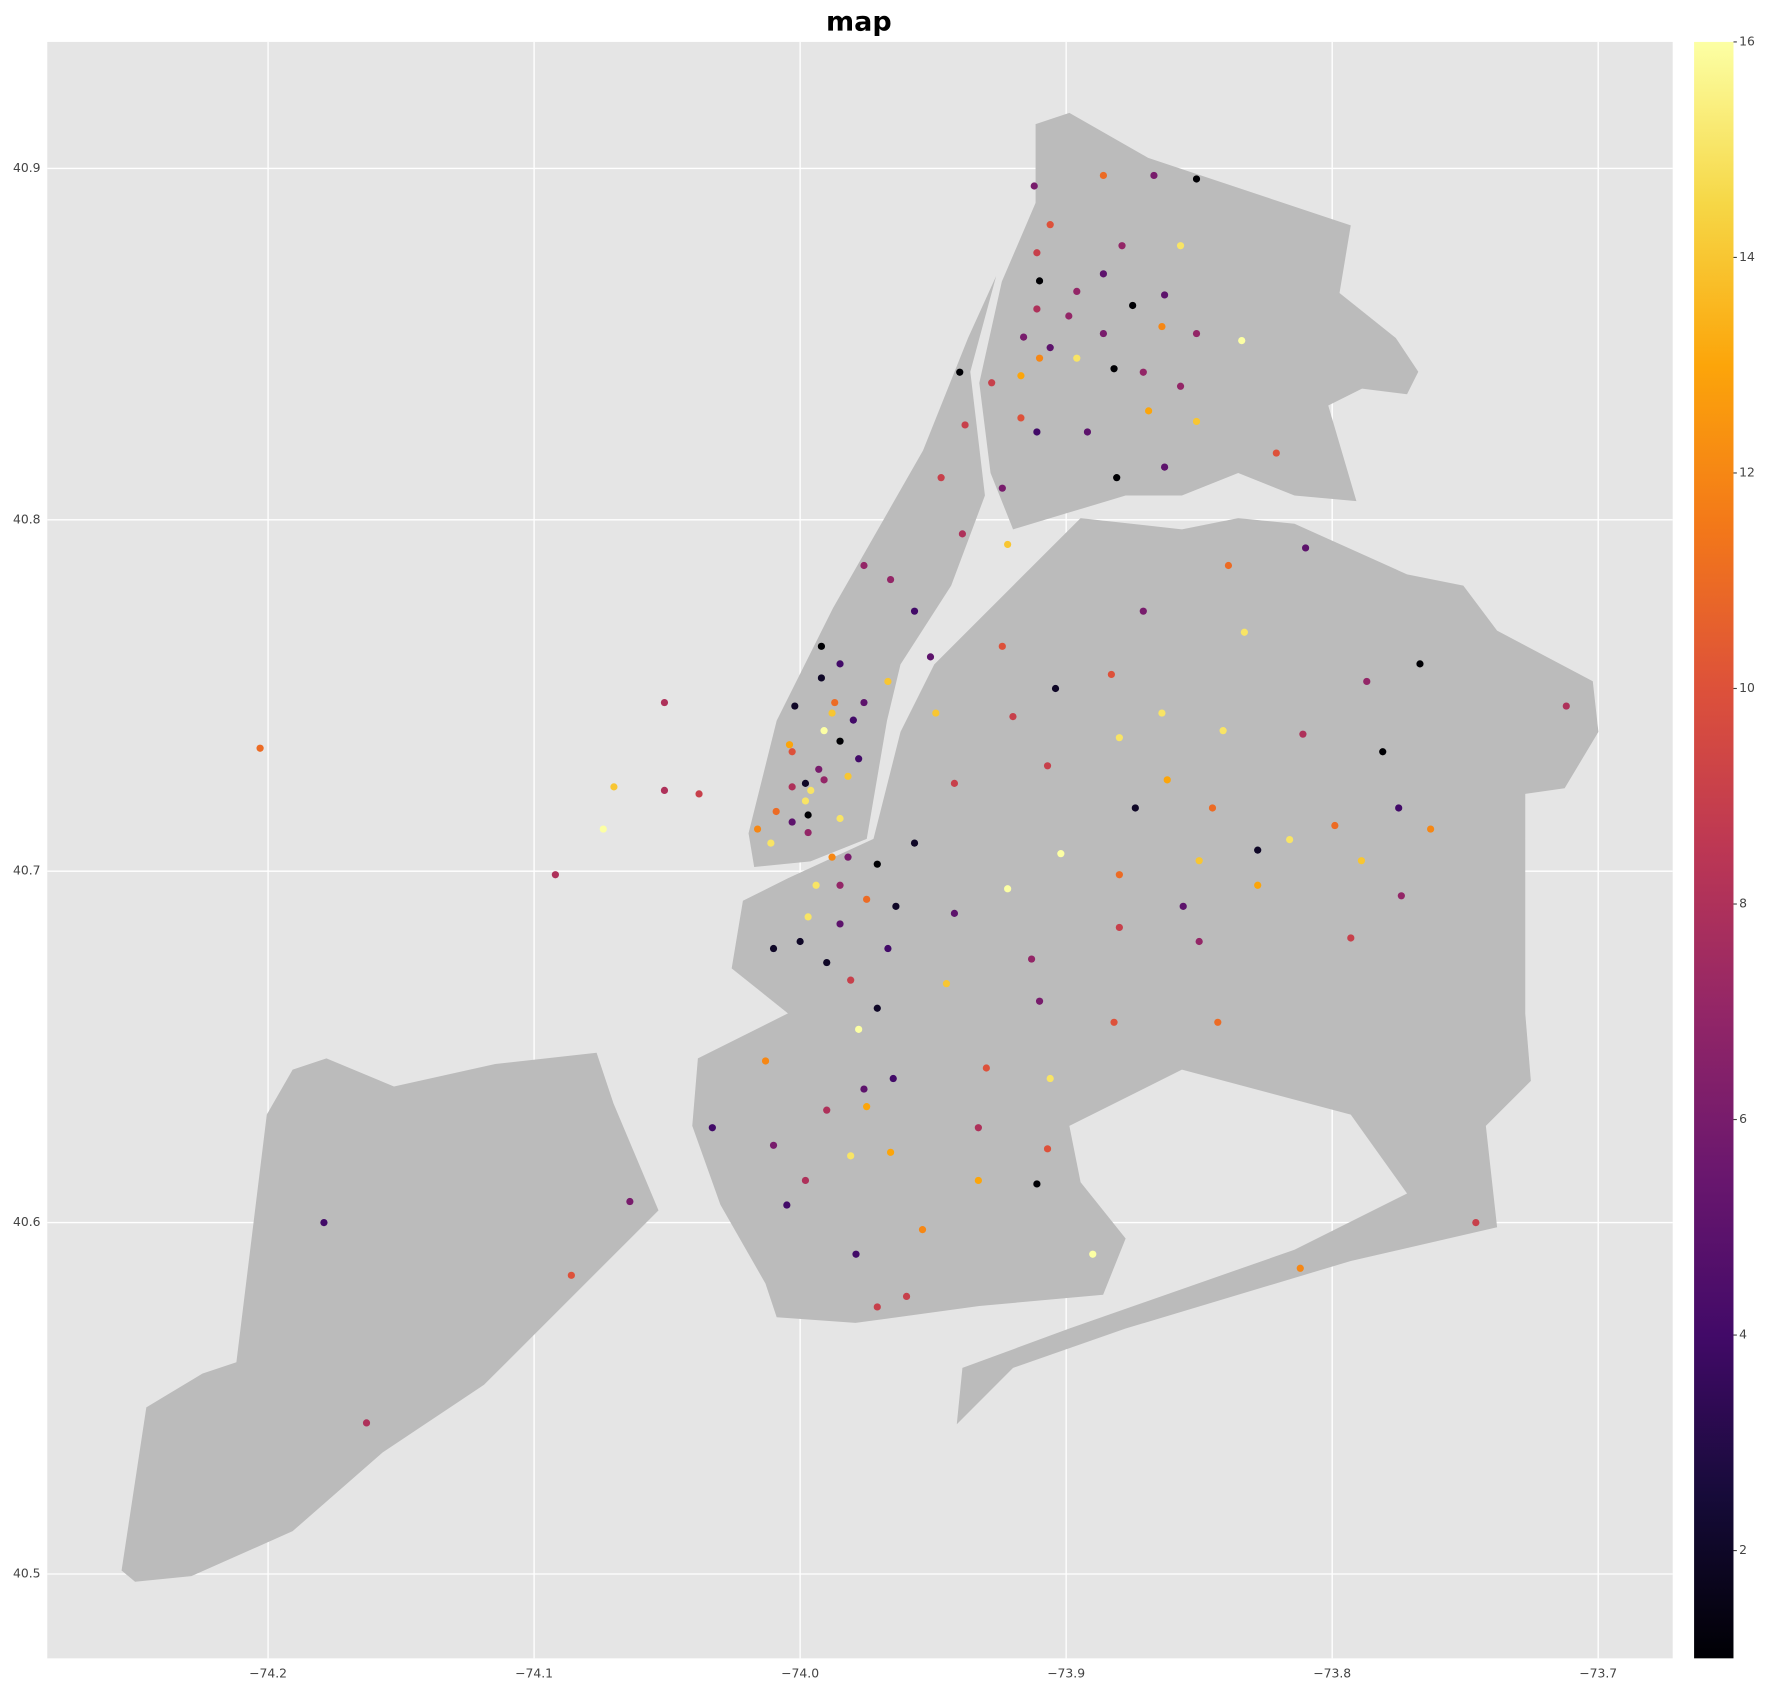 This screenshot has height=1693, width=1765. Describe the element at coordinates (1714, 850) in the screenshot. I see `colorbar` at that location.